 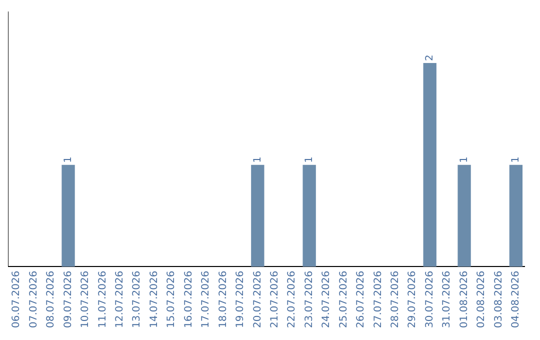 I want to click on x-tick-label: 04.08.2026, so click(x=516, y=299).